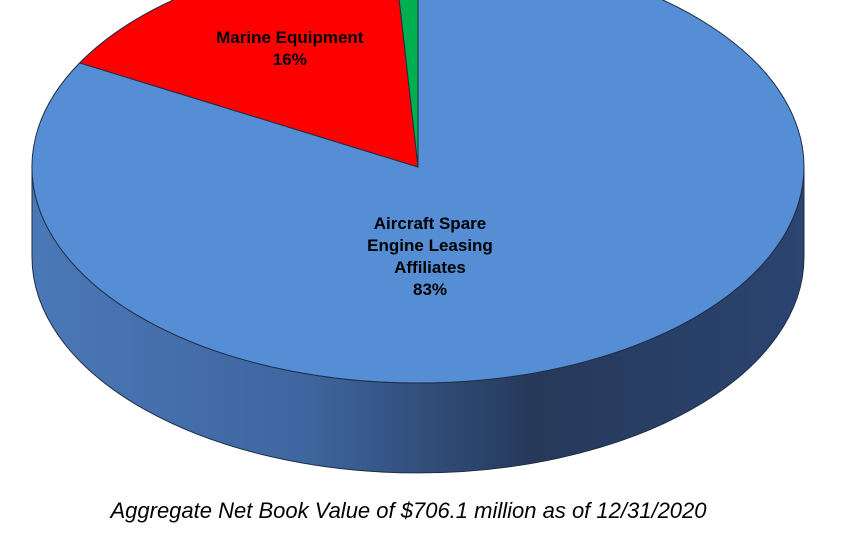 The height and width of the screenshot is (542, 843). What do you see at coordinates (430, 267) in the screenshot?
I see `label-aircraft-engine-leasing-line-2: Affiliates` at bounding box center [430, 267].